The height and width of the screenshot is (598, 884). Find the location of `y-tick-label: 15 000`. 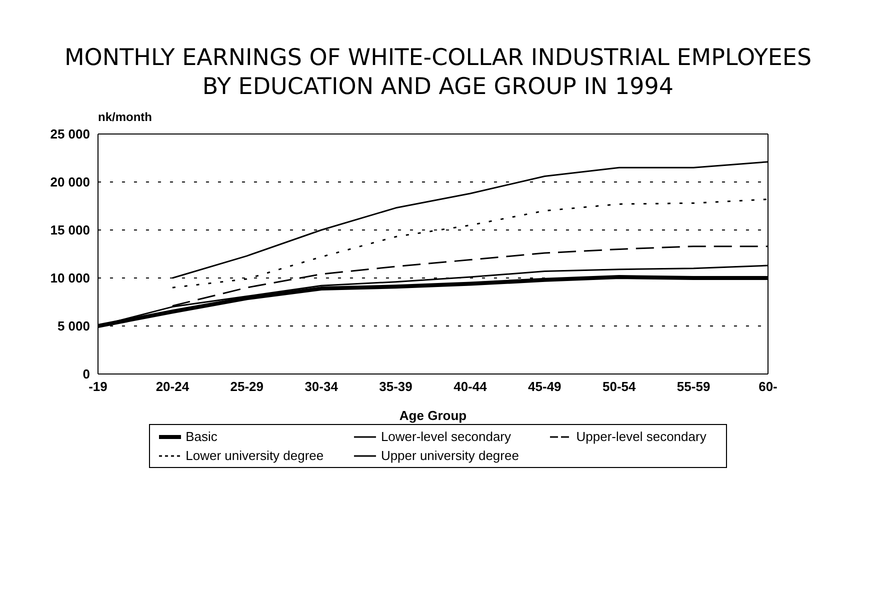

y-tick-label: 15 000 is located at coordinates (70, 230).